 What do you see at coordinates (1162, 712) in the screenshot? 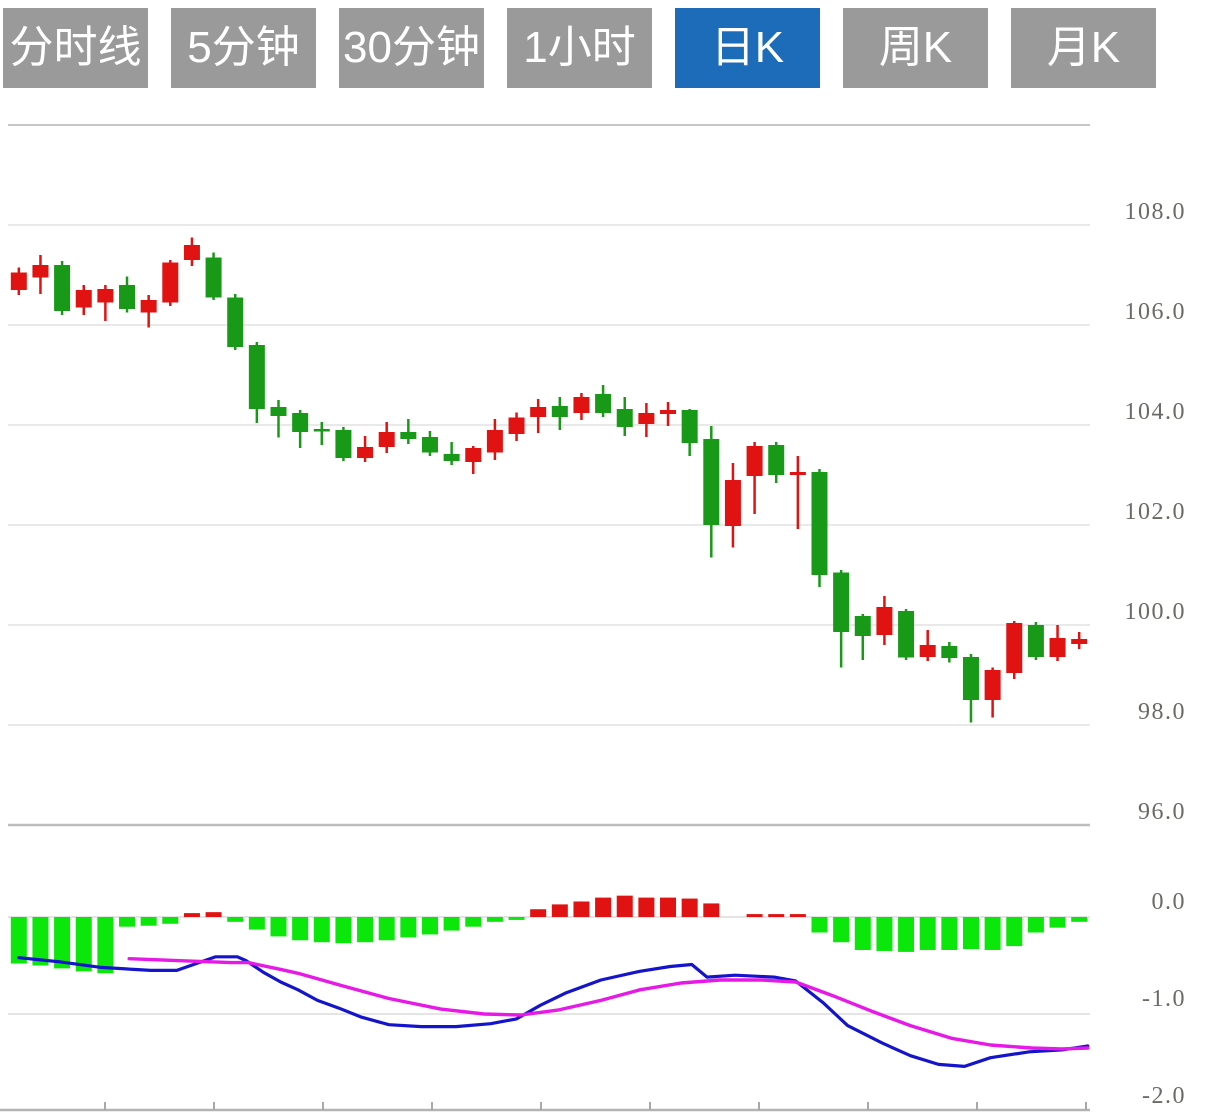
I see `price-axis-label: 98.0` at bounding box center [1162, 712].